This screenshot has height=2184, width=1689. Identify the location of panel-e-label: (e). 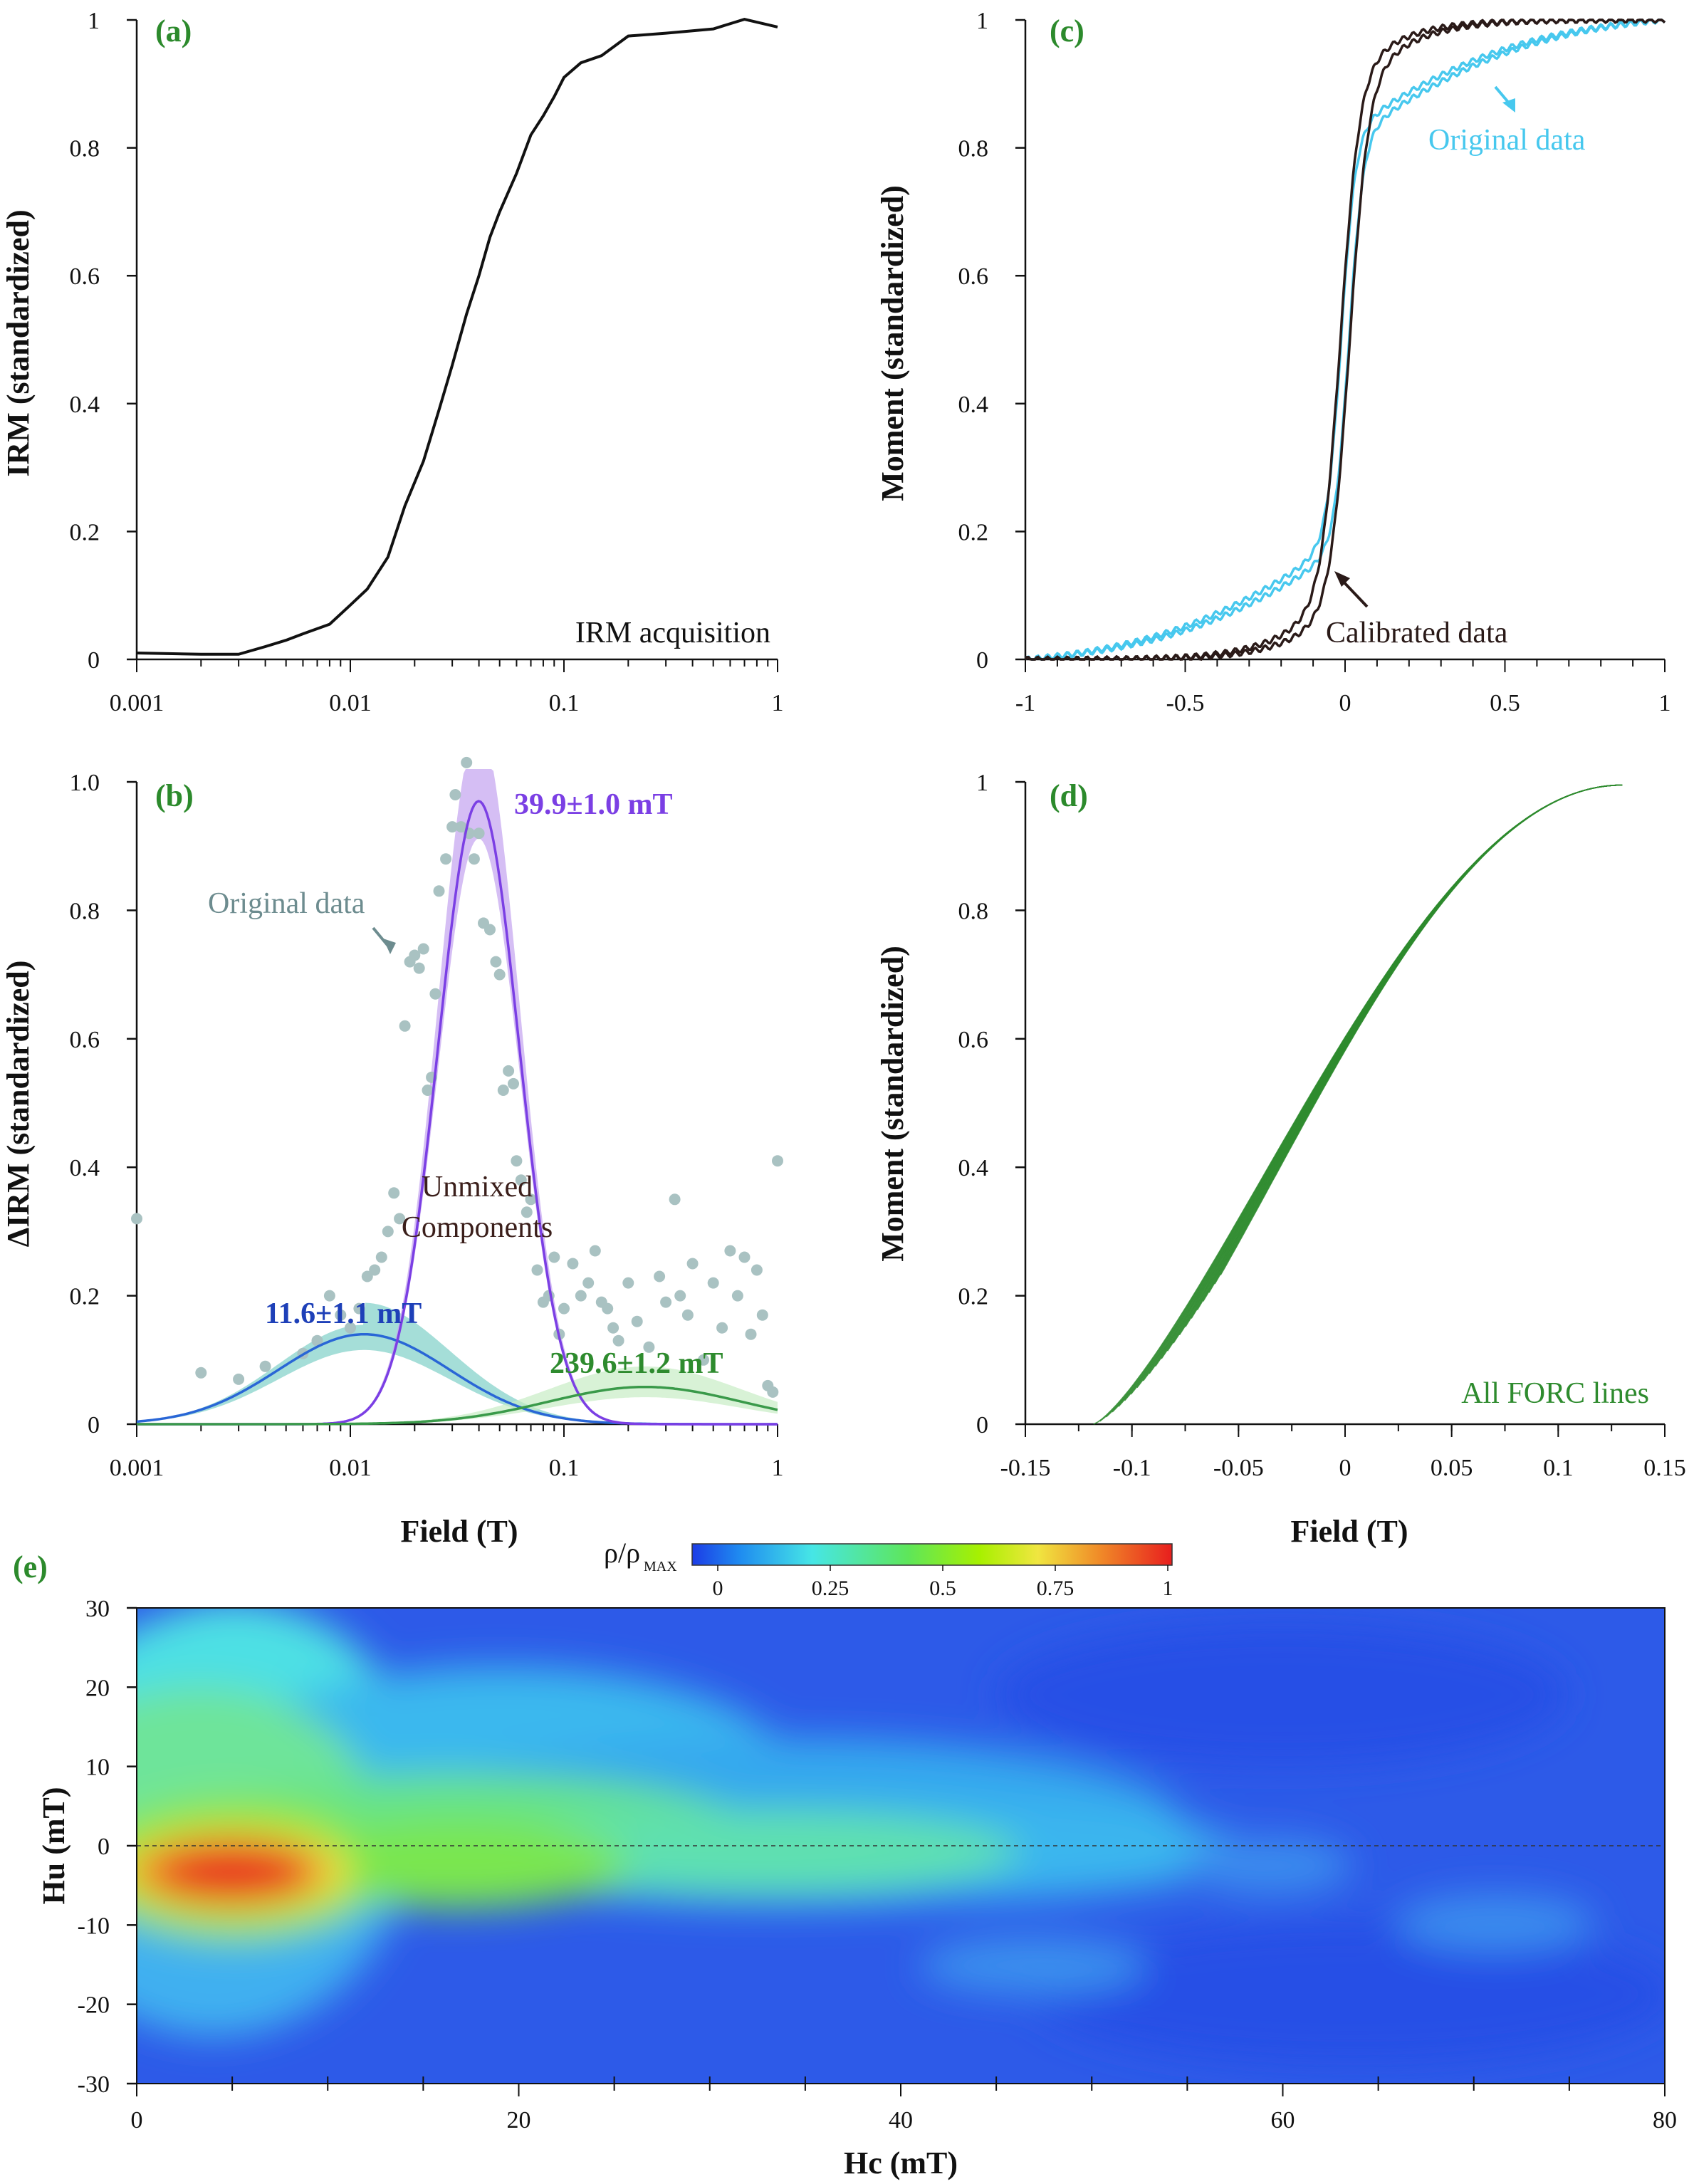
(30, 1567).